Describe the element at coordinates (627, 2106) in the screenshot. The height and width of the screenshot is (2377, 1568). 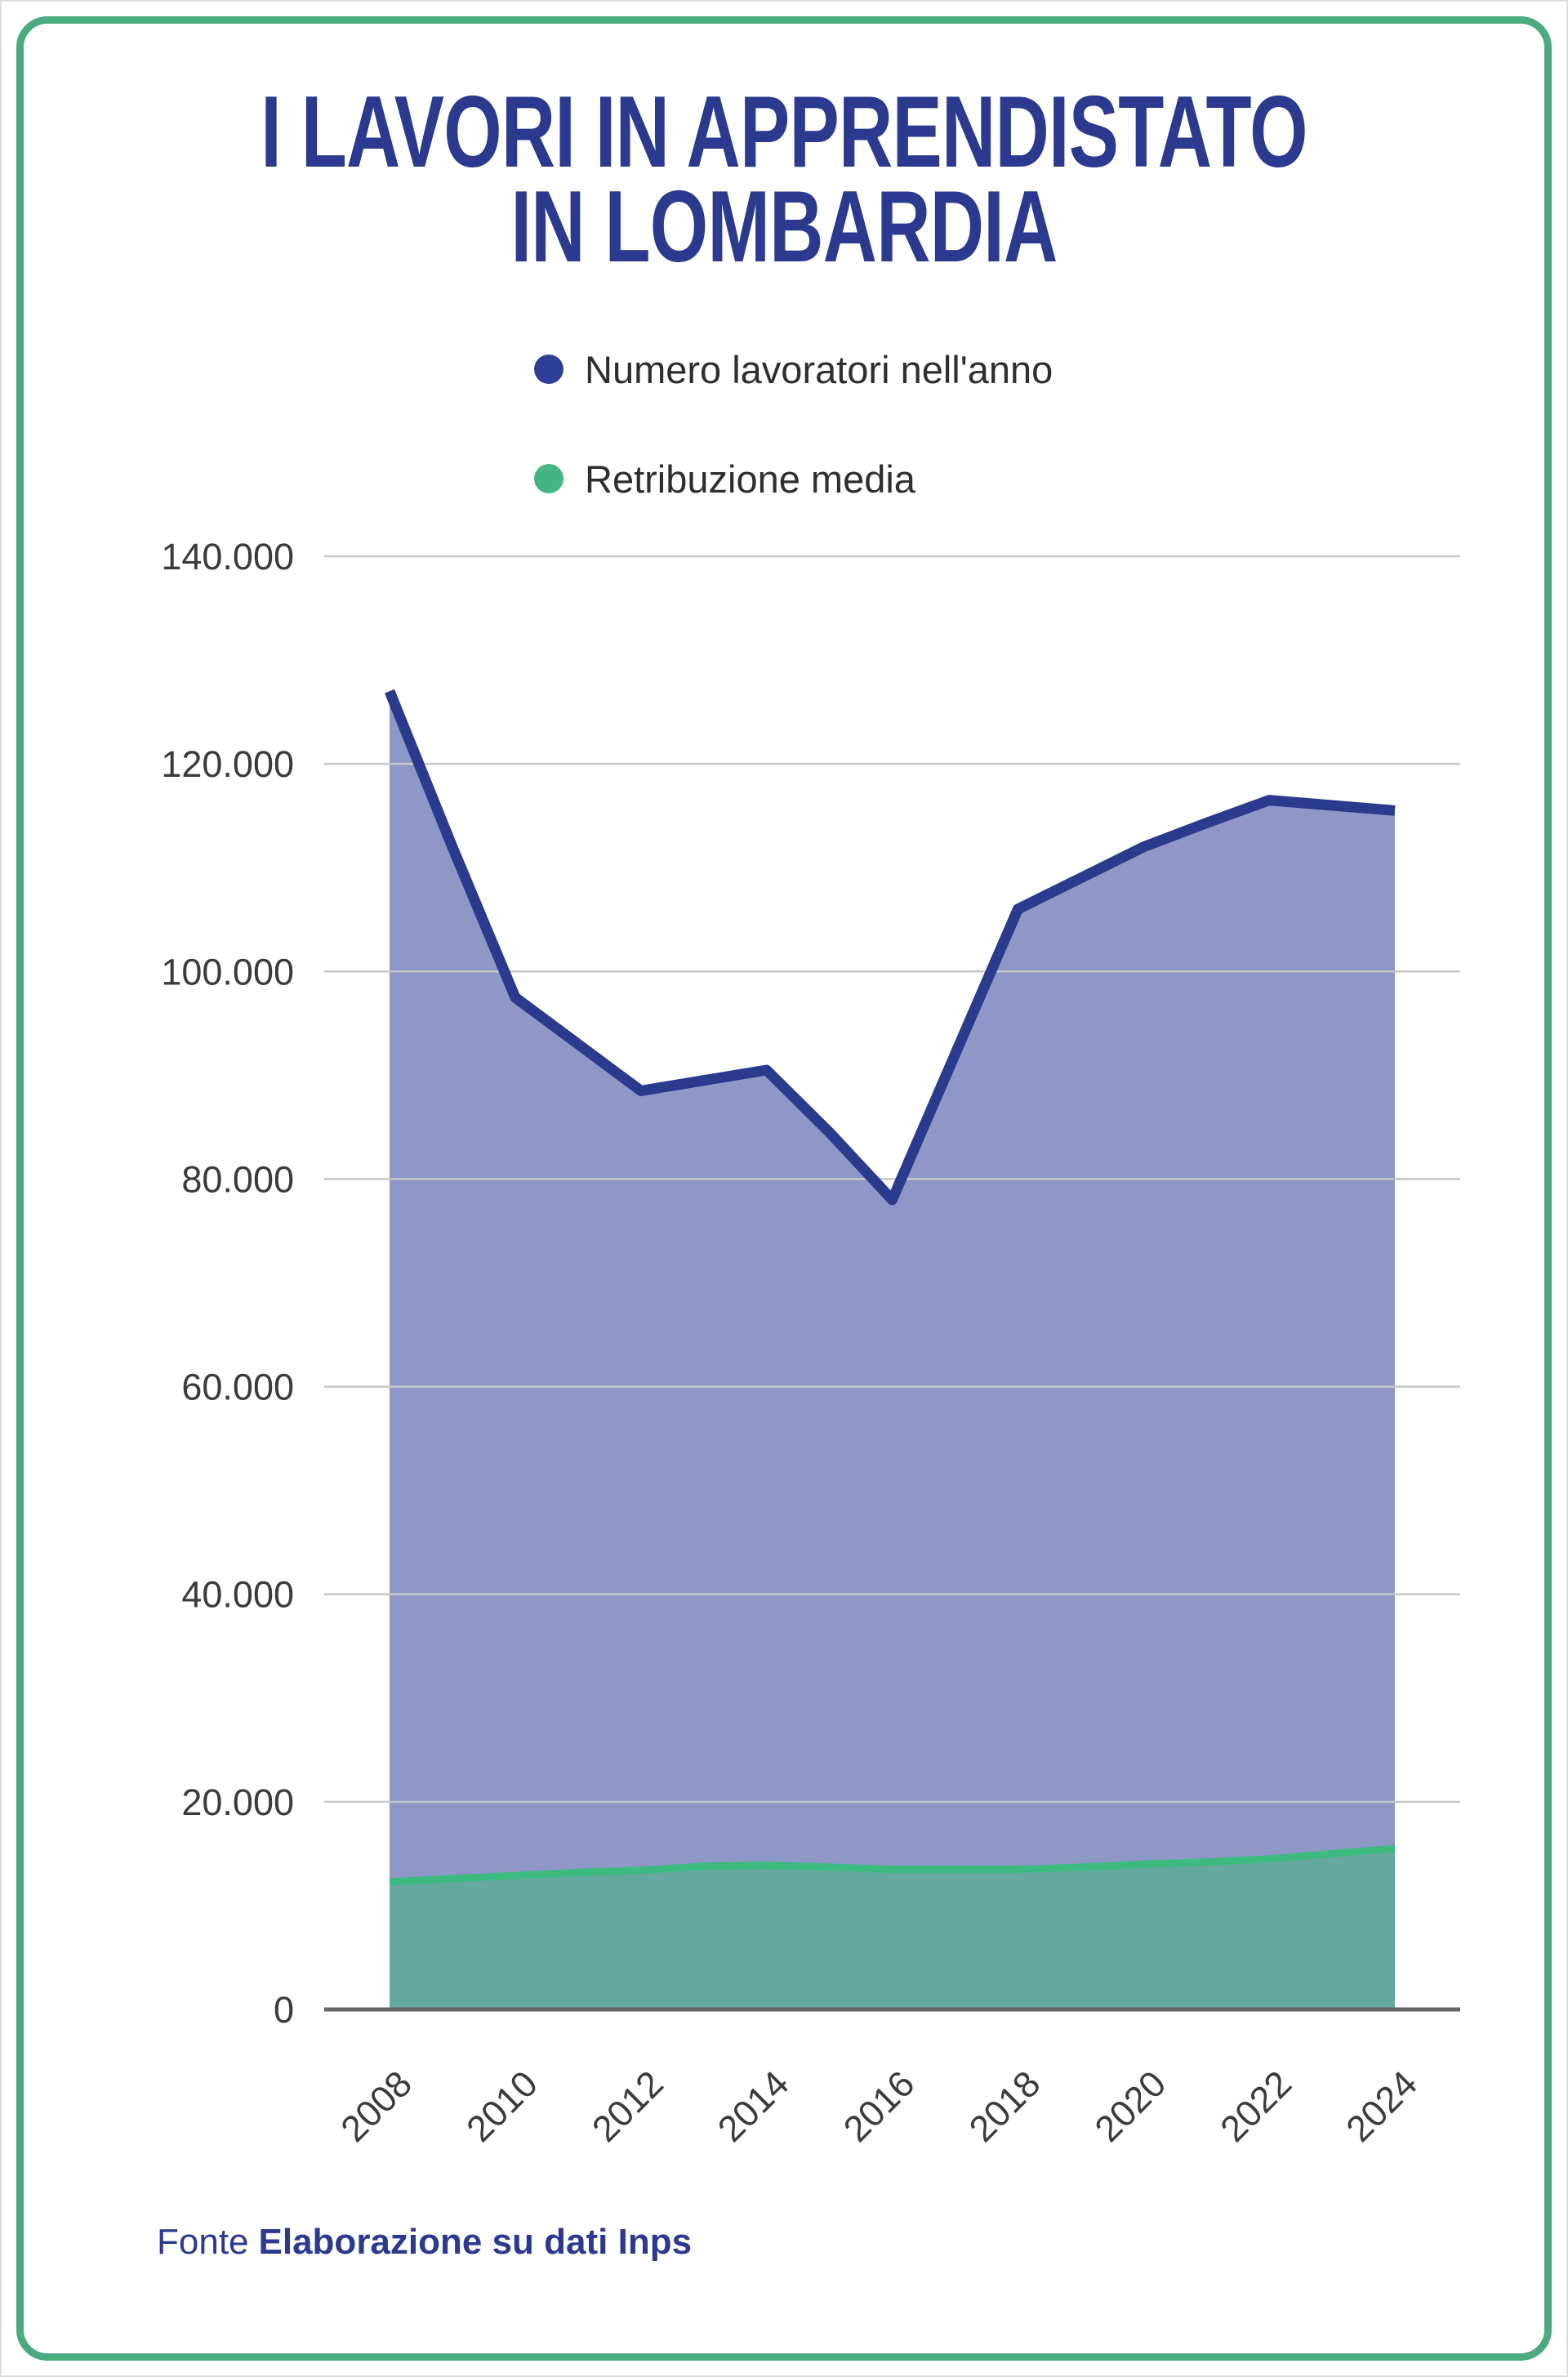
I see `x-tick-label: 2012` at that location.